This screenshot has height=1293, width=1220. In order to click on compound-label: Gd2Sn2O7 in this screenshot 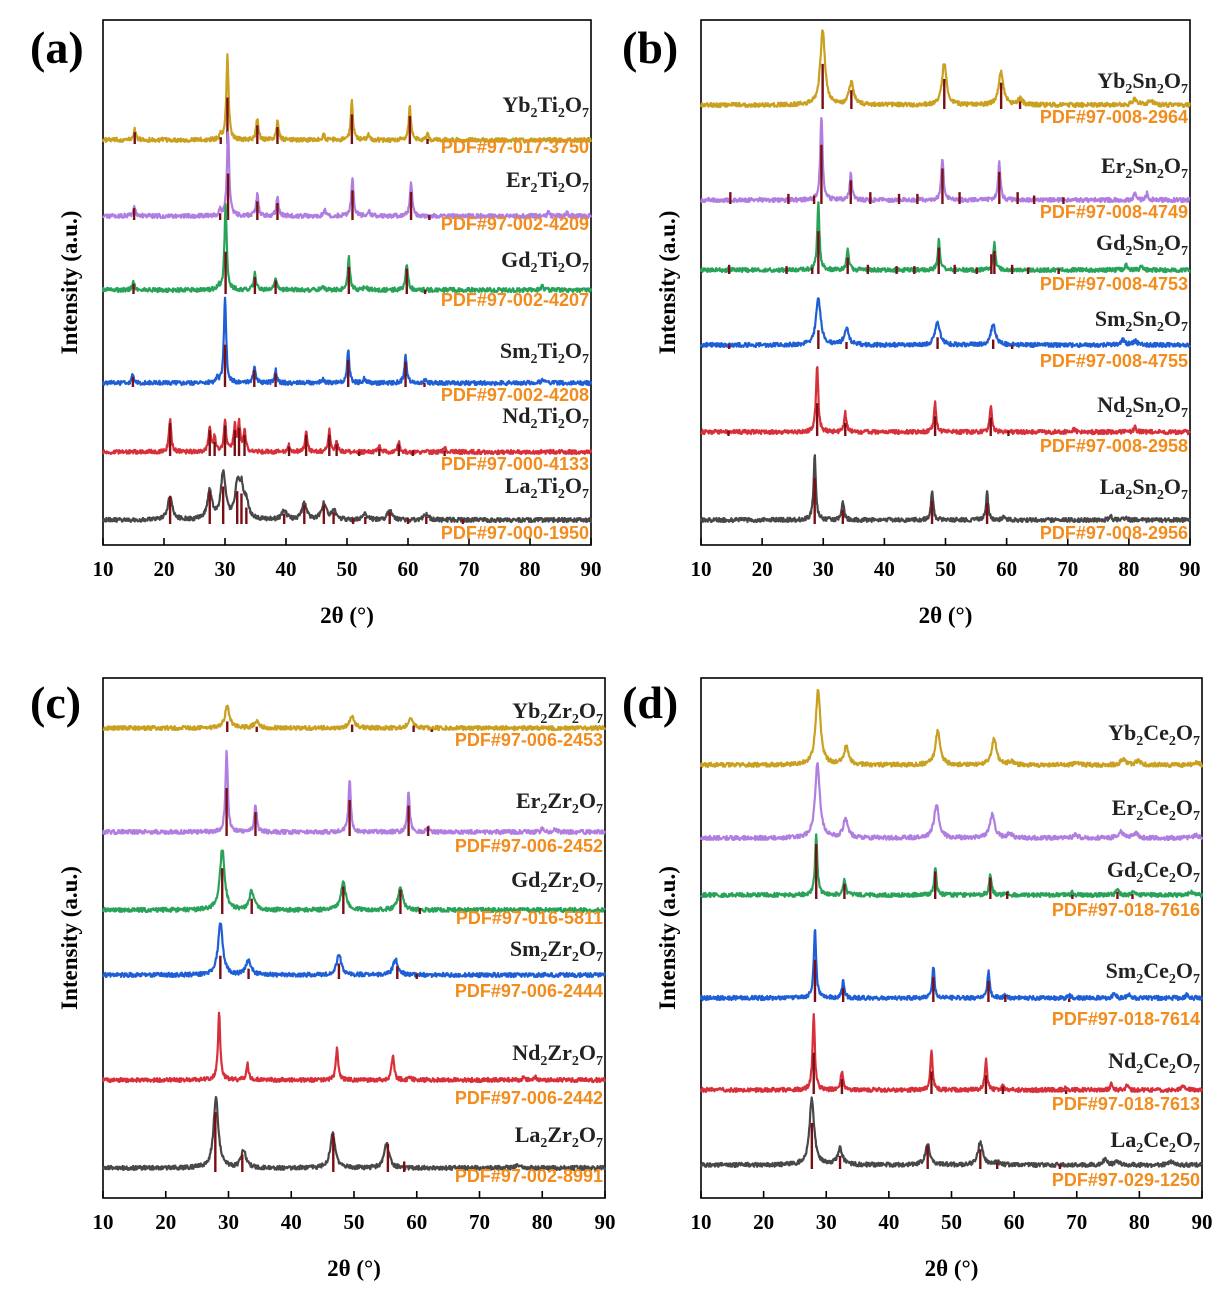, I will do `click(1142, 244)`.